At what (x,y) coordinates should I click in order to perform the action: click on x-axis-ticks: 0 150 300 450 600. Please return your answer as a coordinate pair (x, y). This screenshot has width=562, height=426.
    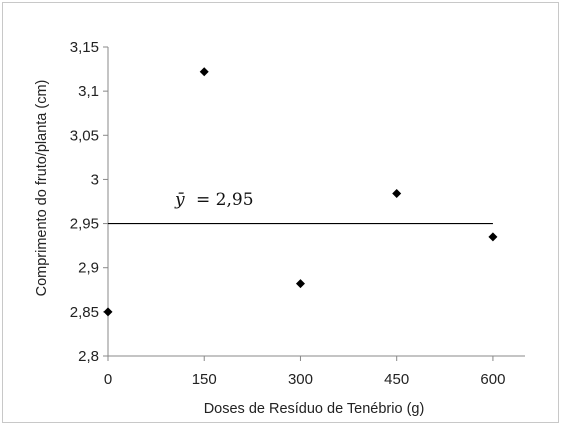
    Looking at the image, I should click on (304, 372).